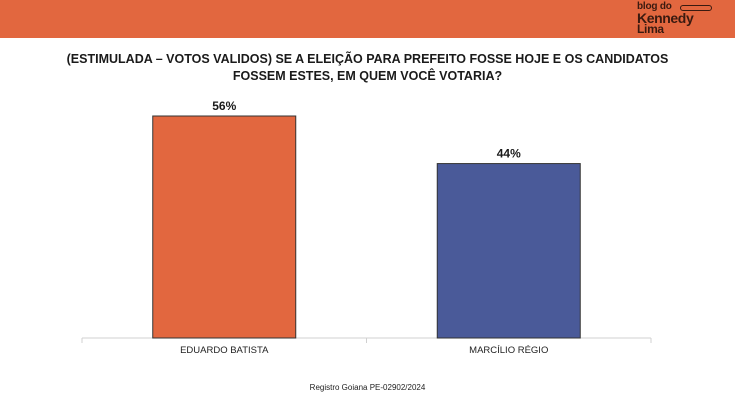 This screenshot has height=400, width=735. I want to click on category-label-2: MARCÍLIO RÉGIO, so click(508, 350).